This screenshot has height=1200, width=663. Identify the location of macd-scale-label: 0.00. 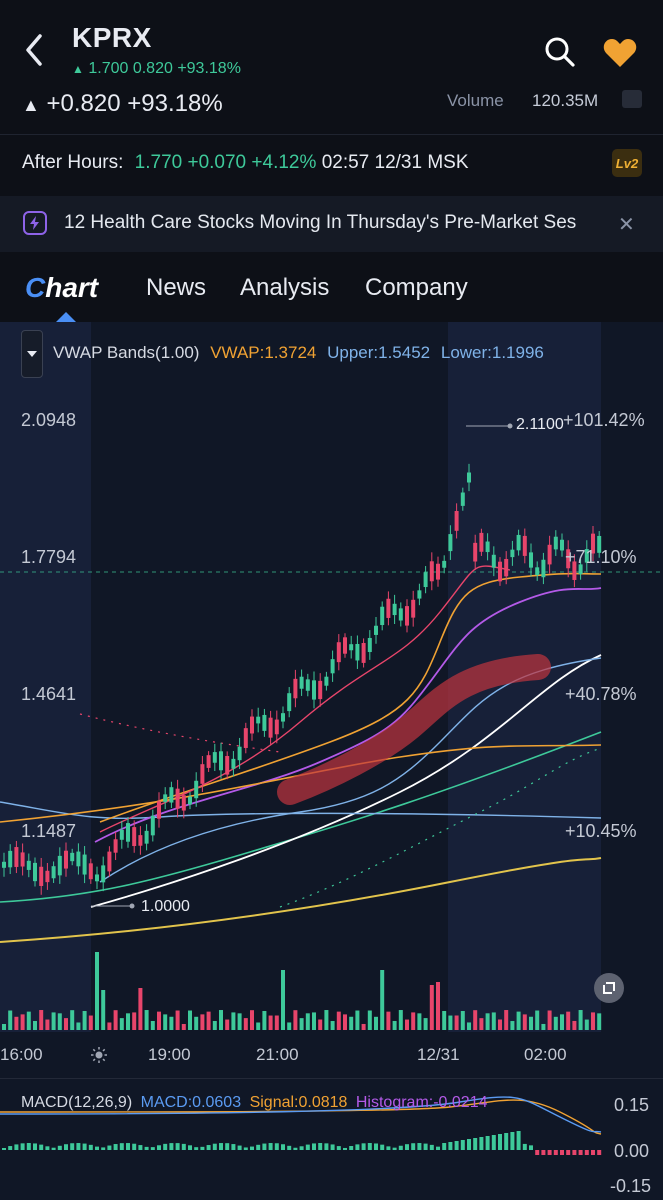
(632, 1151).